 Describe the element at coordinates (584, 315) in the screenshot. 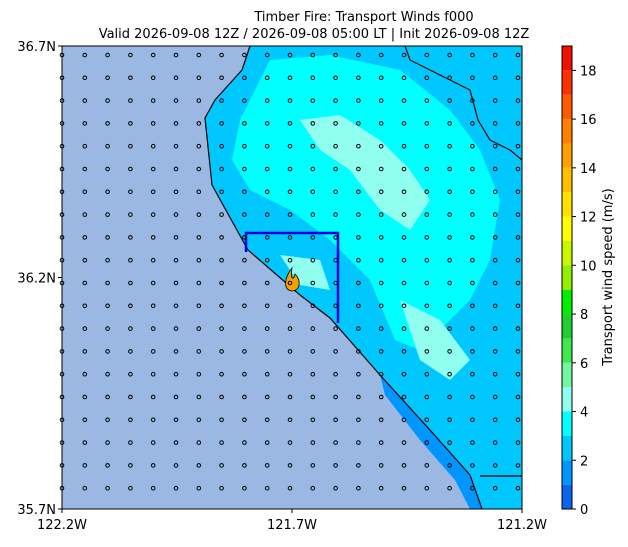

I see `colorbar-tick-label: 8` at that location.